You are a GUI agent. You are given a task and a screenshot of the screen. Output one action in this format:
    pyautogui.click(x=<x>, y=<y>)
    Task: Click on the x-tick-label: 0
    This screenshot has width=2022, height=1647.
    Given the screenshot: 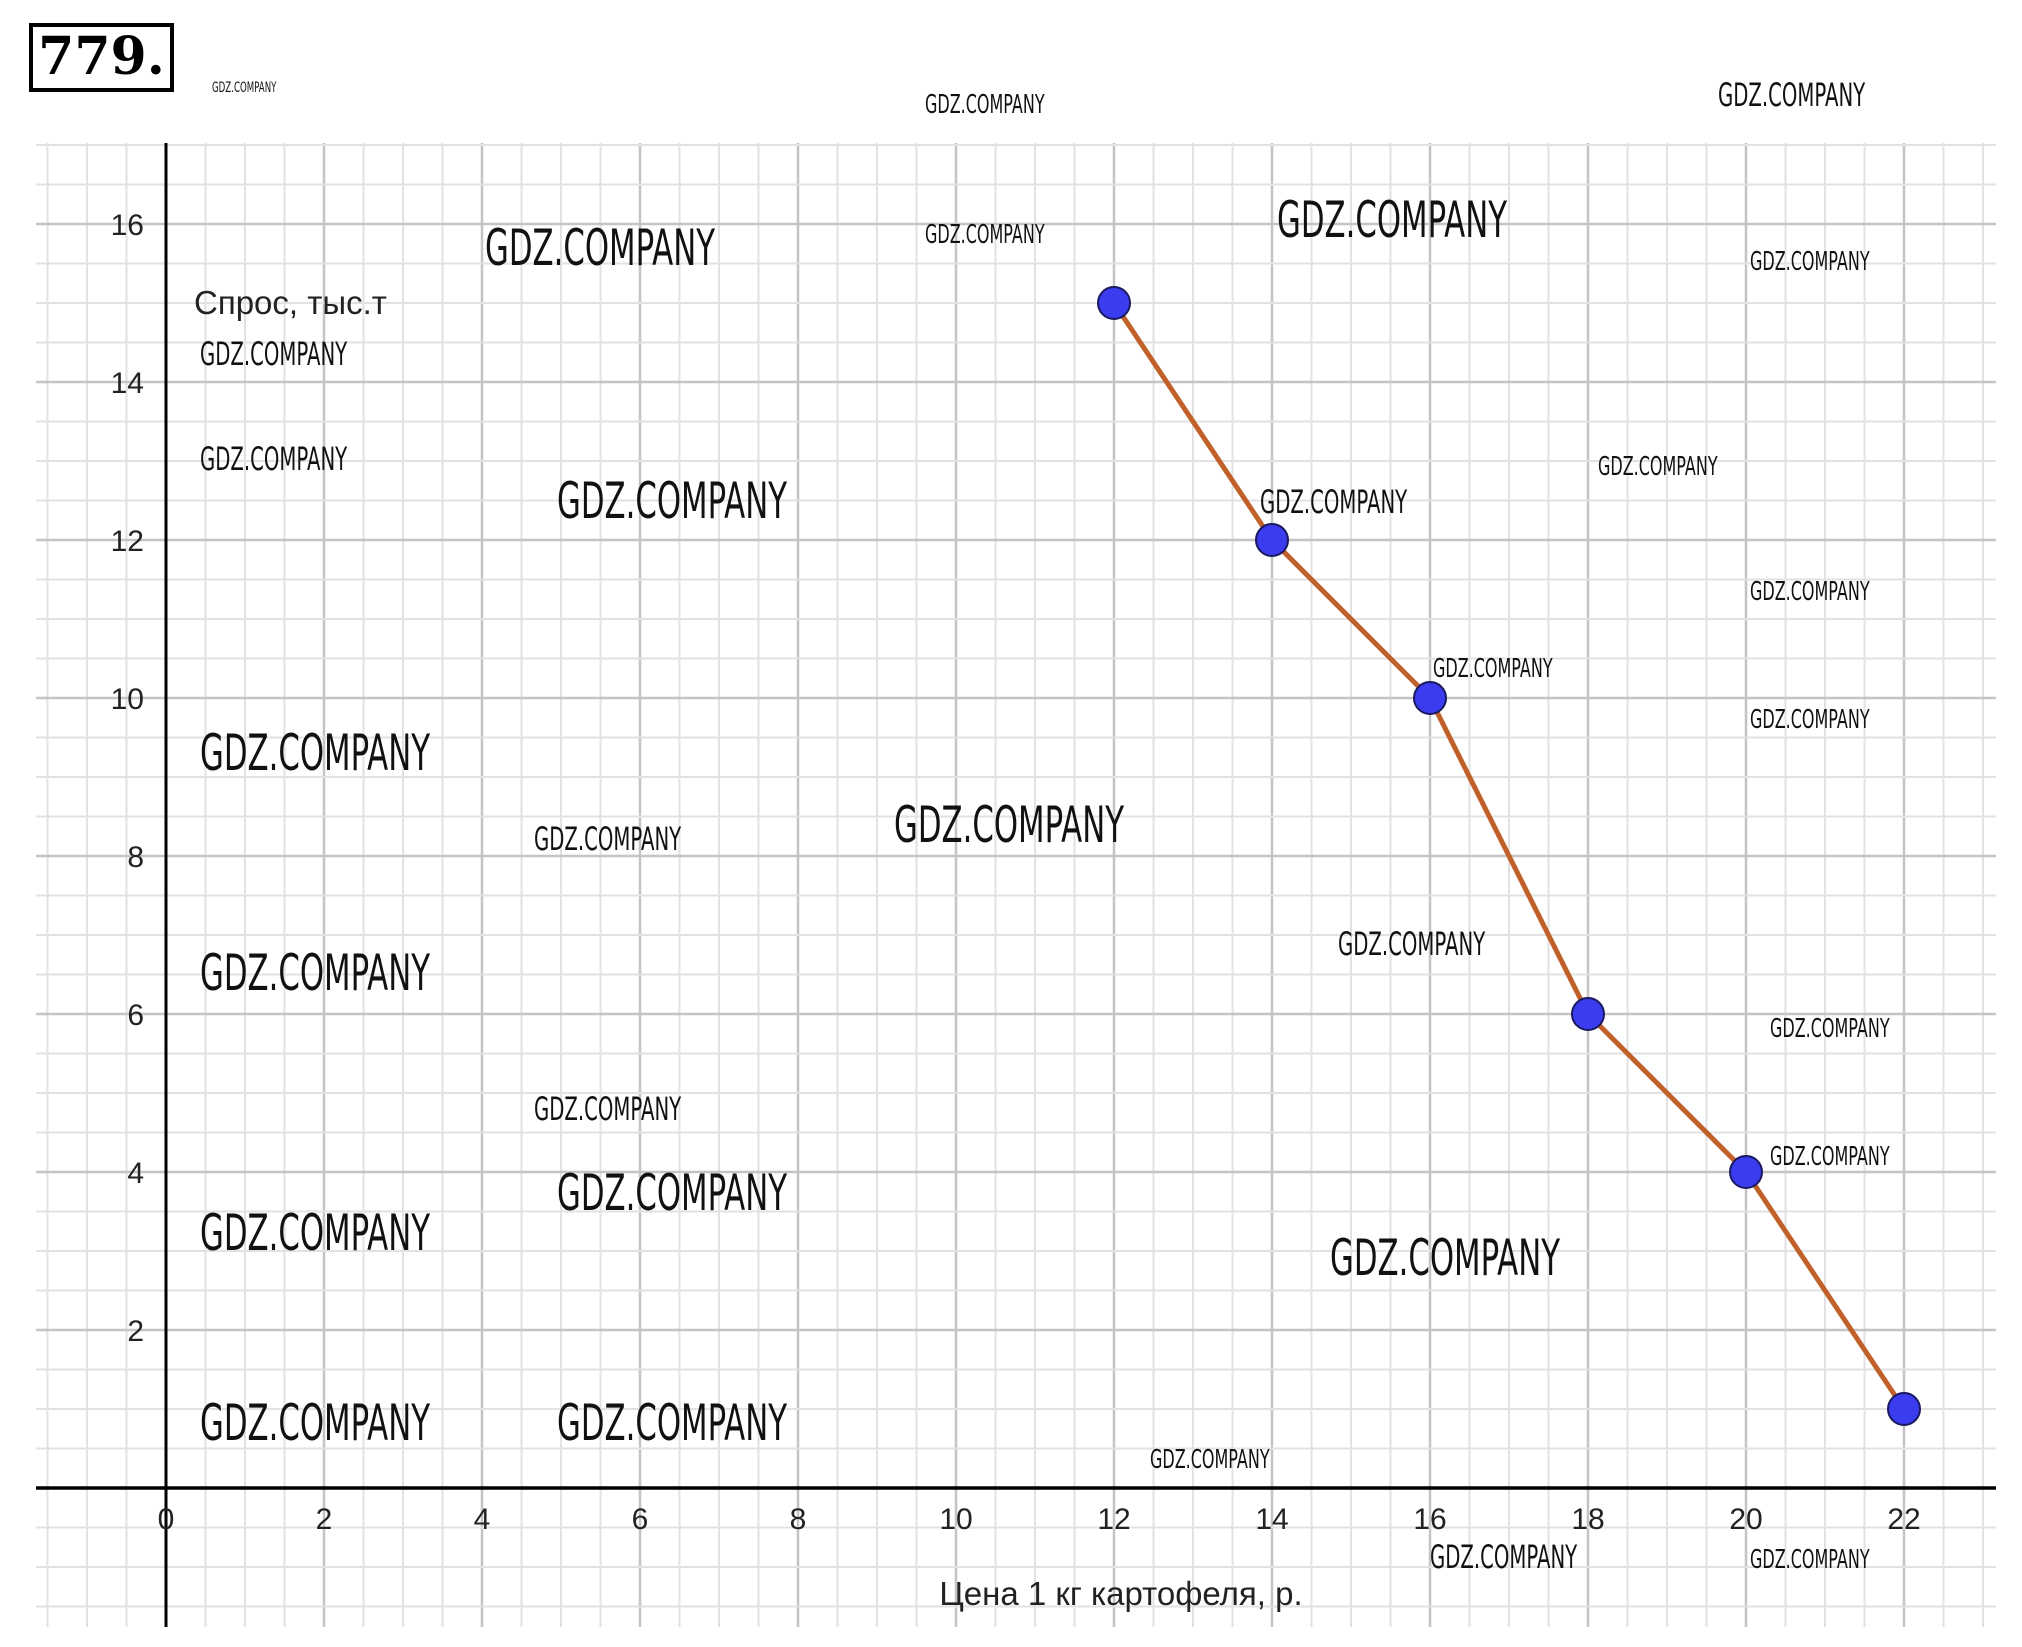 What is the action you would take?
    pyautogui.click(x=166, y=1519)
    